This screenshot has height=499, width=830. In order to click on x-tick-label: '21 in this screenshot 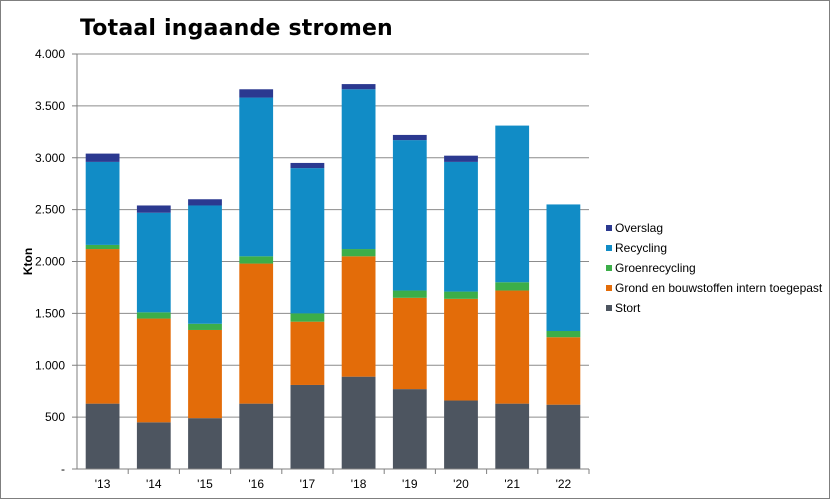, I will do `click(512, 484)`.